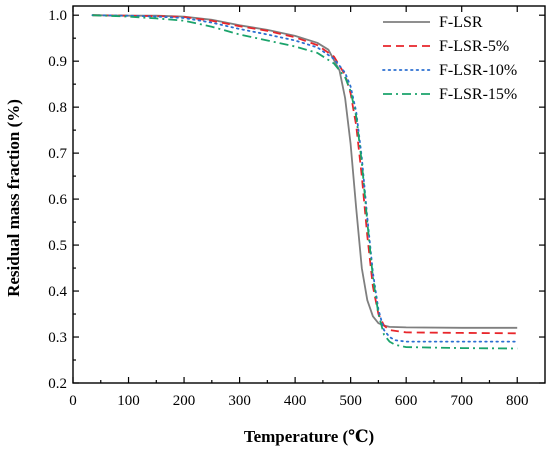 The width and height of the screenshot is (550, 451). Describe the element at coordinates (13, 198) in the screenshot. I see `y-axis-title: Residual mass fraction (%)` at that location.